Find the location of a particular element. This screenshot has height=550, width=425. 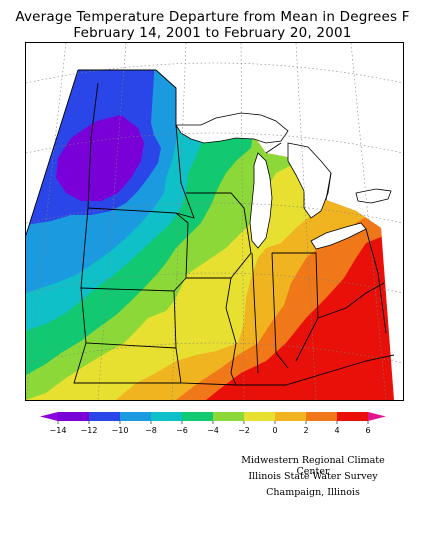

legend-tick-label: −10 is located at coordinates (120, 430).